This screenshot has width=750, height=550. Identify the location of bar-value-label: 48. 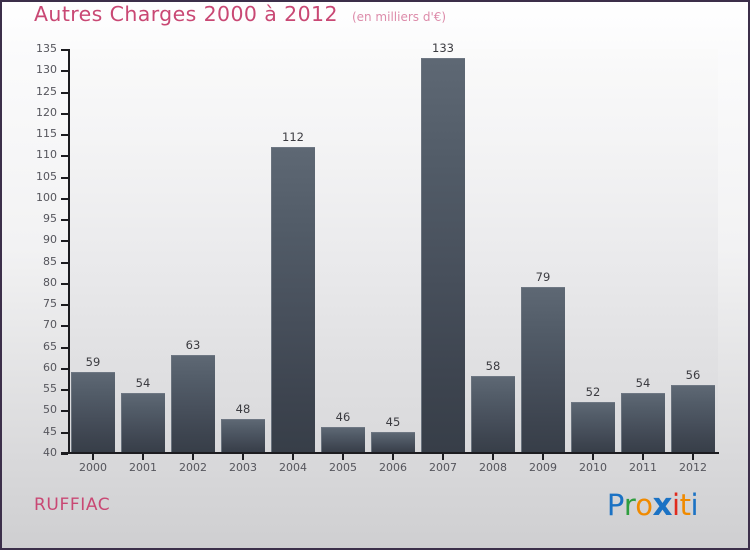
(243, 408).